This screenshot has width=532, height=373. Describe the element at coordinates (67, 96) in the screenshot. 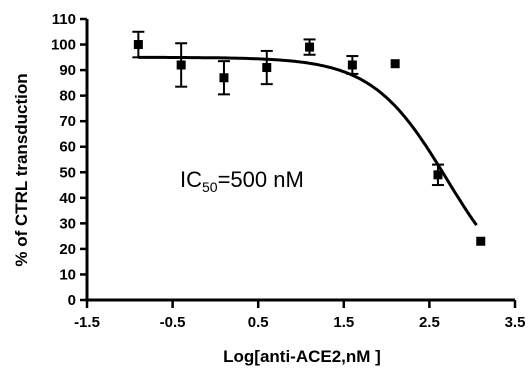

I see `y-tick-label: 80` at that location.